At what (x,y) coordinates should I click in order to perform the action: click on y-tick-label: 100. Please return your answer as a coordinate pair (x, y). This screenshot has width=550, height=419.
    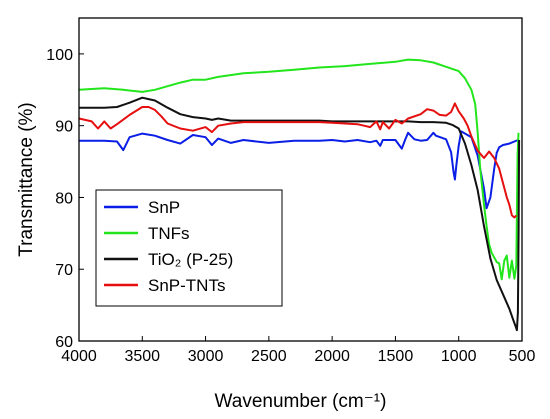
    Looking at the image, I should click on (59, 55).